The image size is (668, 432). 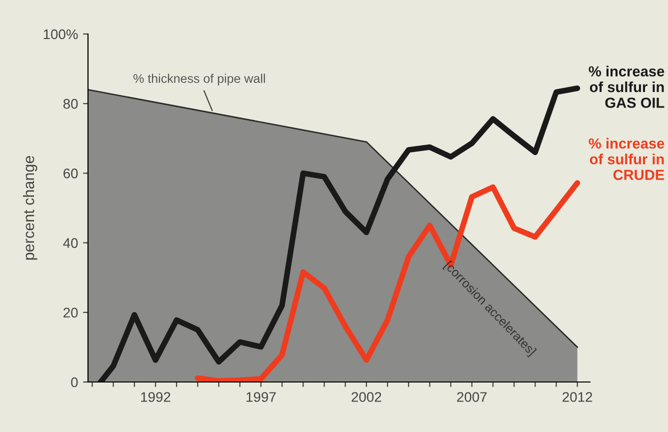 What do you see at coordinates (61, 34) in the screenshot?
I see `y-tick-label: 100%` at bounding box center [61, 34].